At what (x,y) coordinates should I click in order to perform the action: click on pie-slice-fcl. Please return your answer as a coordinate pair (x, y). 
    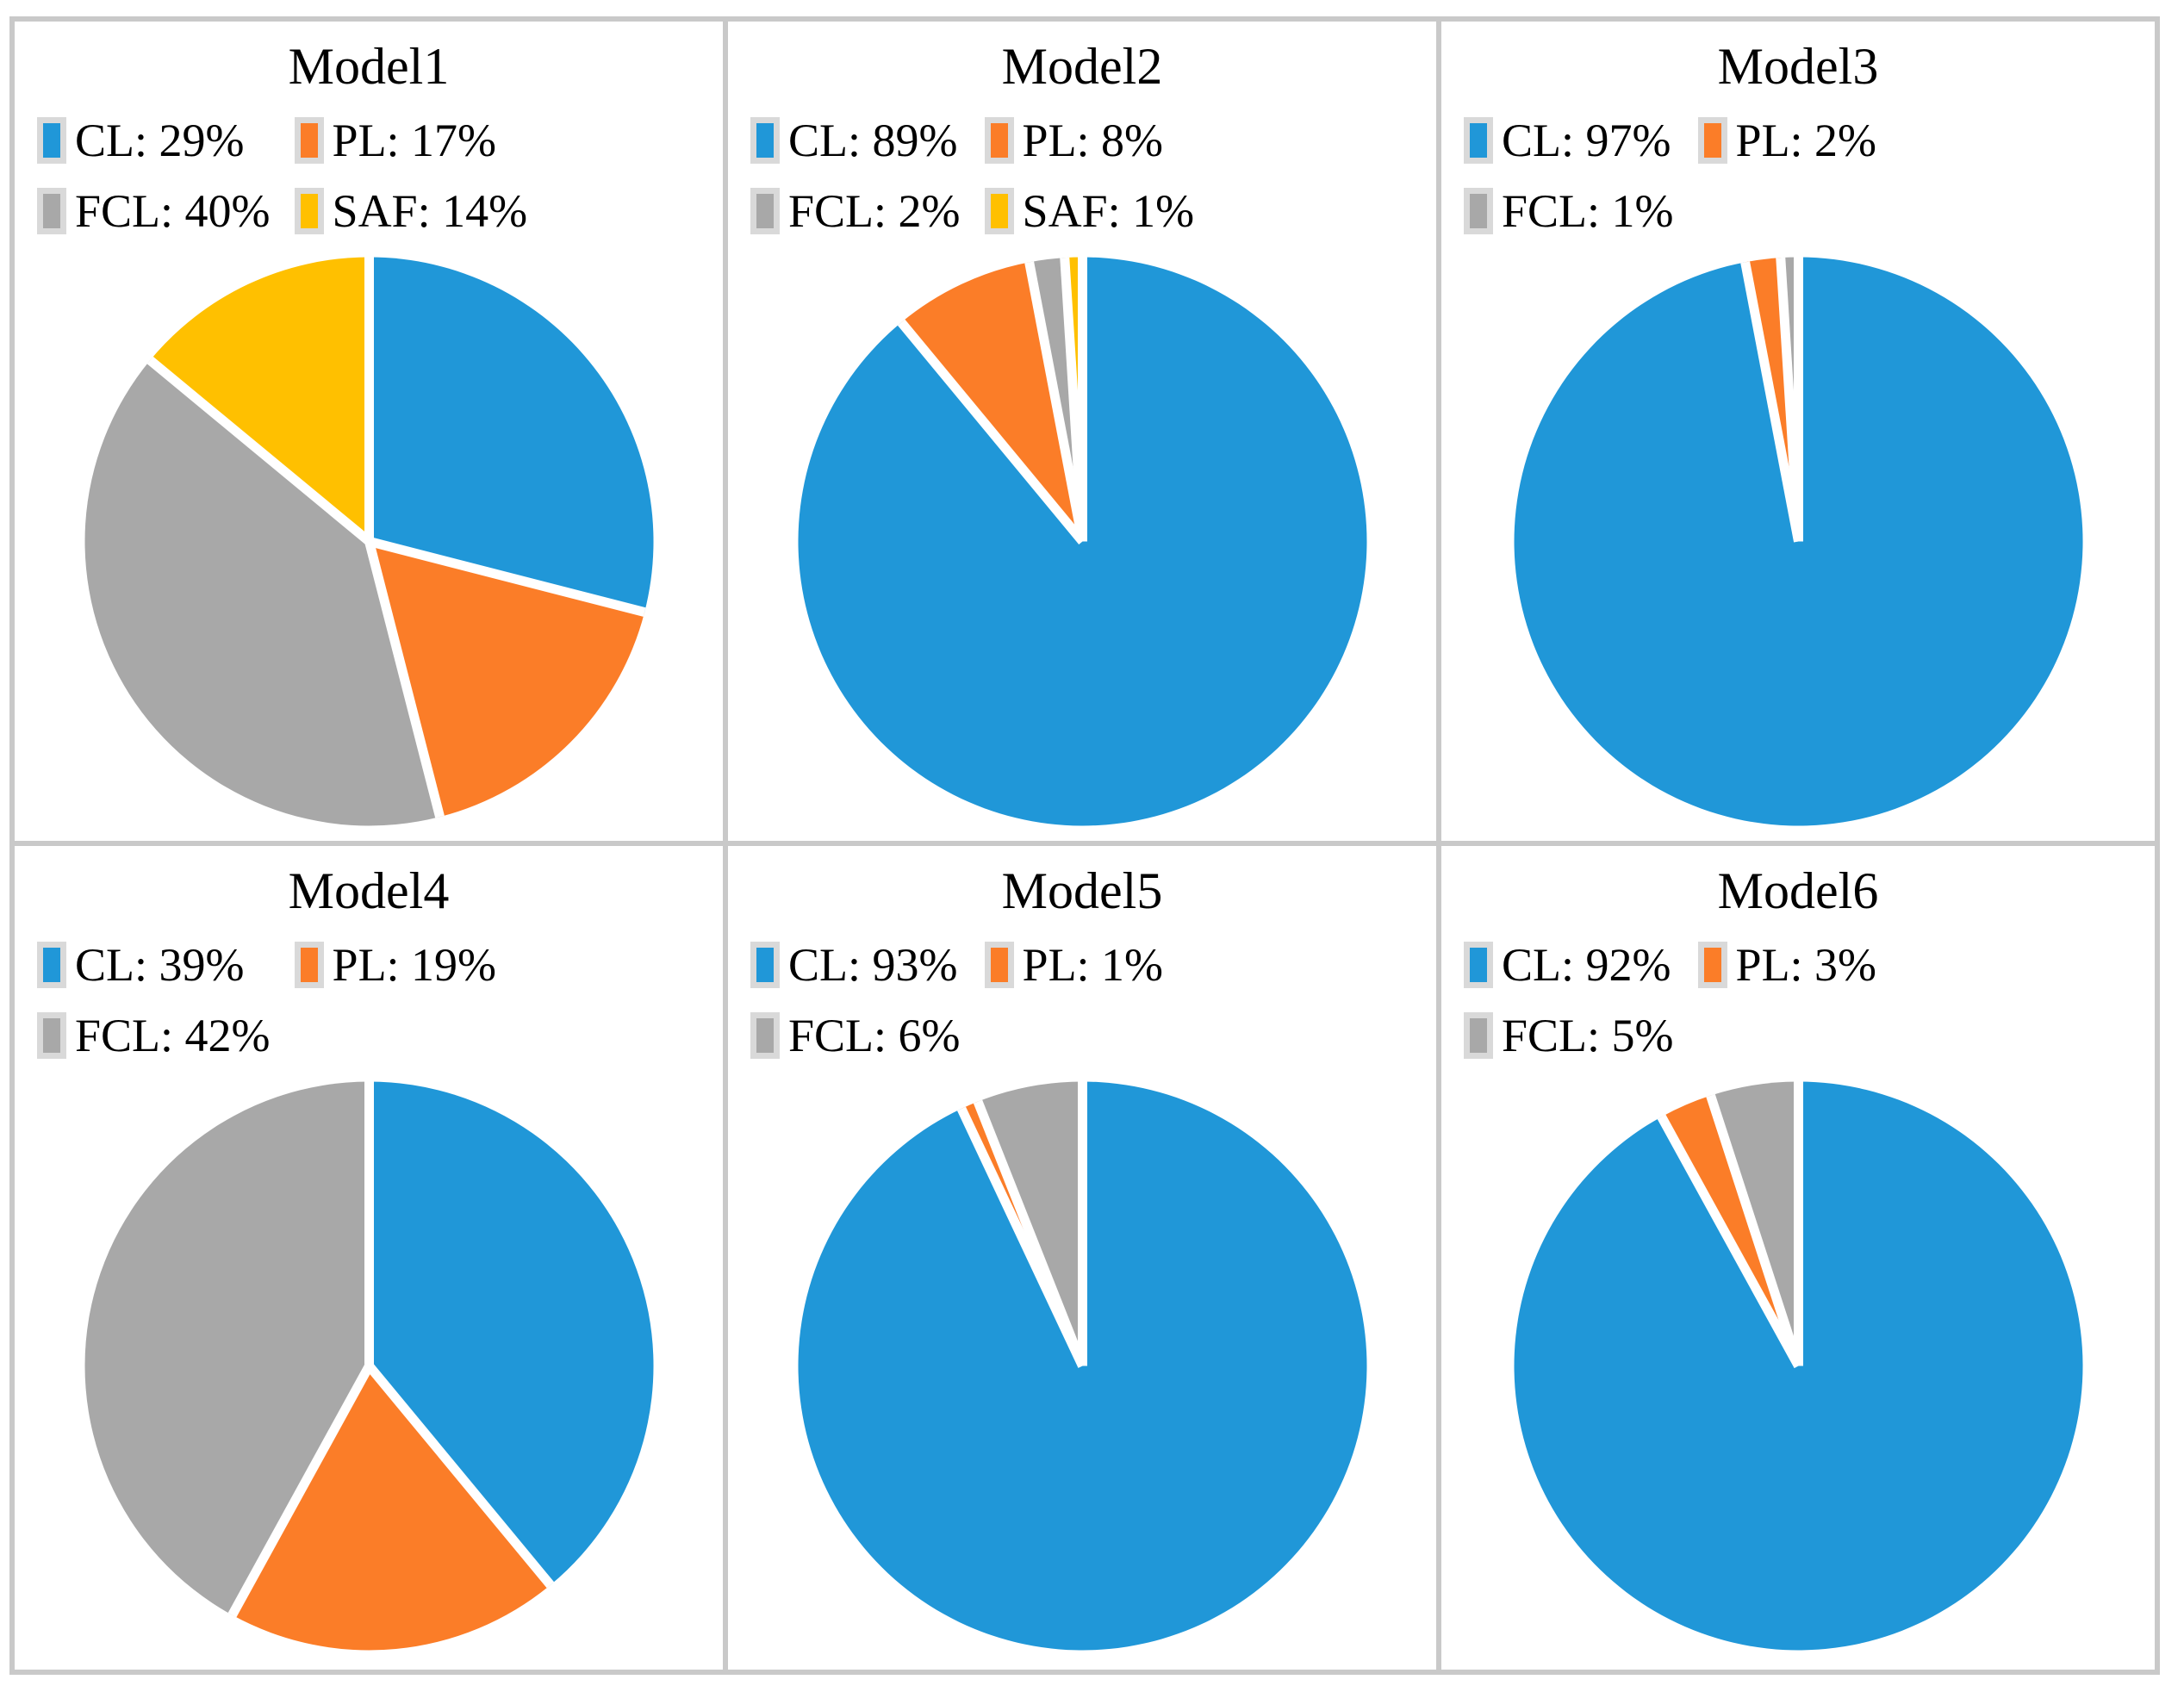
    Looking at the image, I should click on (262, 593).